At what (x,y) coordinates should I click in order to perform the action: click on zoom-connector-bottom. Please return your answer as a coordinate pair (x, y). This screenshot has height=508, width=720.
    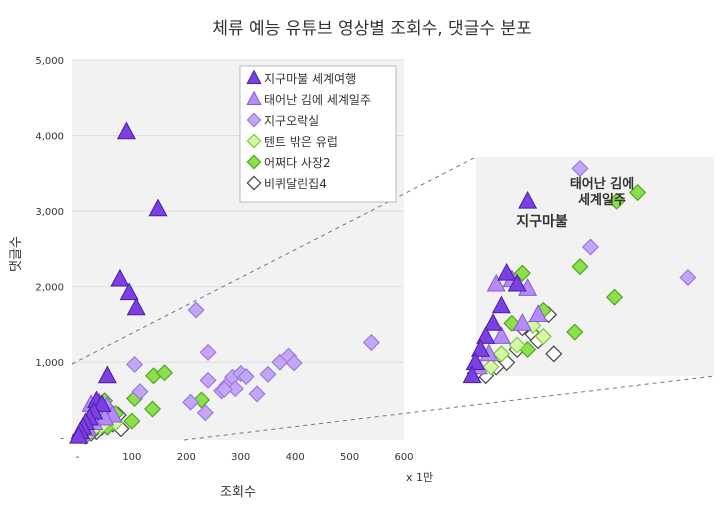
    Looking at the image, I should click on (449, 408).